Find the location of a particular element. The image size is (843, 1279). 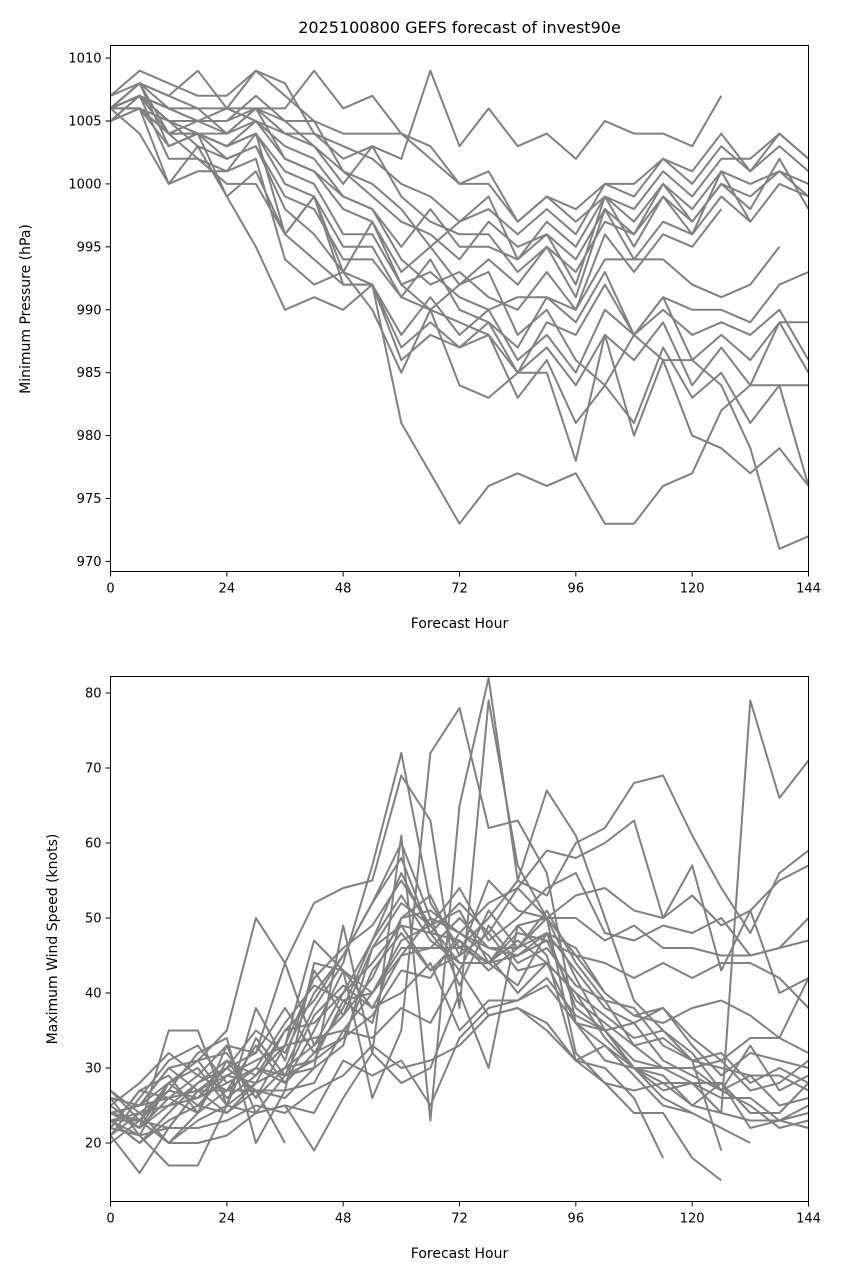

wind-y-tick-label: 20 is located at coordinates (93, 1144).